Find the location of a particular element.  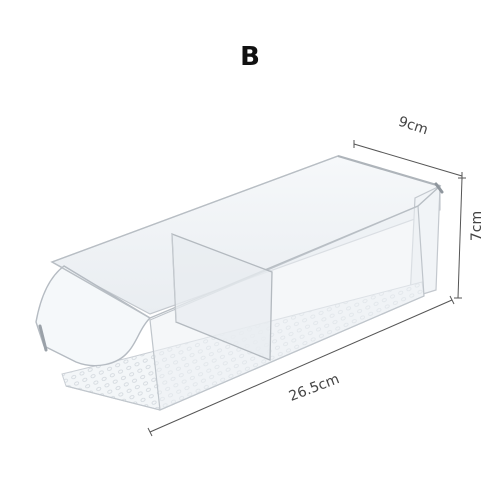

height-dimension-label: 7cm is located at coordinates (477, 226).